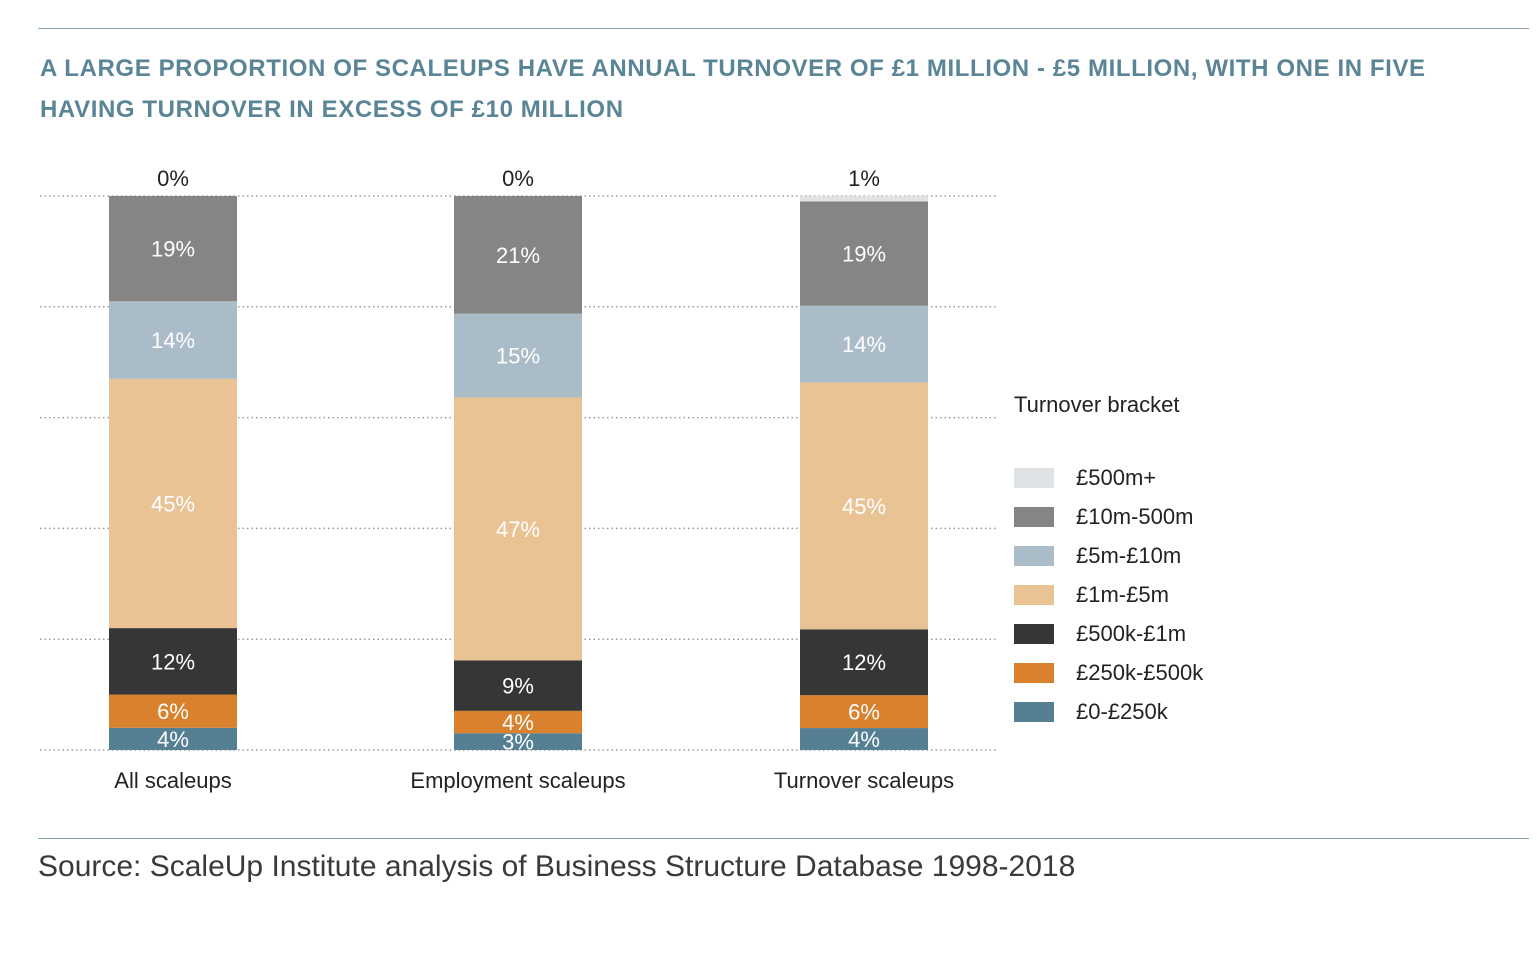  I want to click on data-label: 15%, so click(518, 355).